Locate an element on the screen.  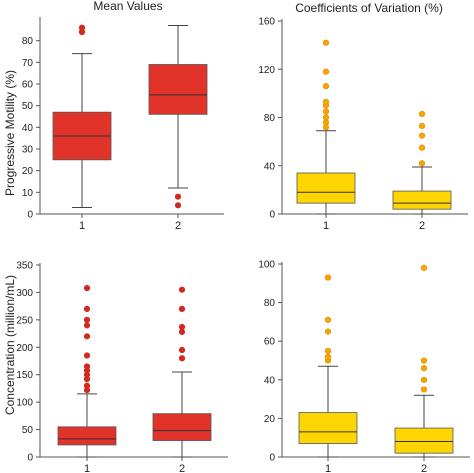
y-tick-label: 150 is located at coordinates (24, 375).